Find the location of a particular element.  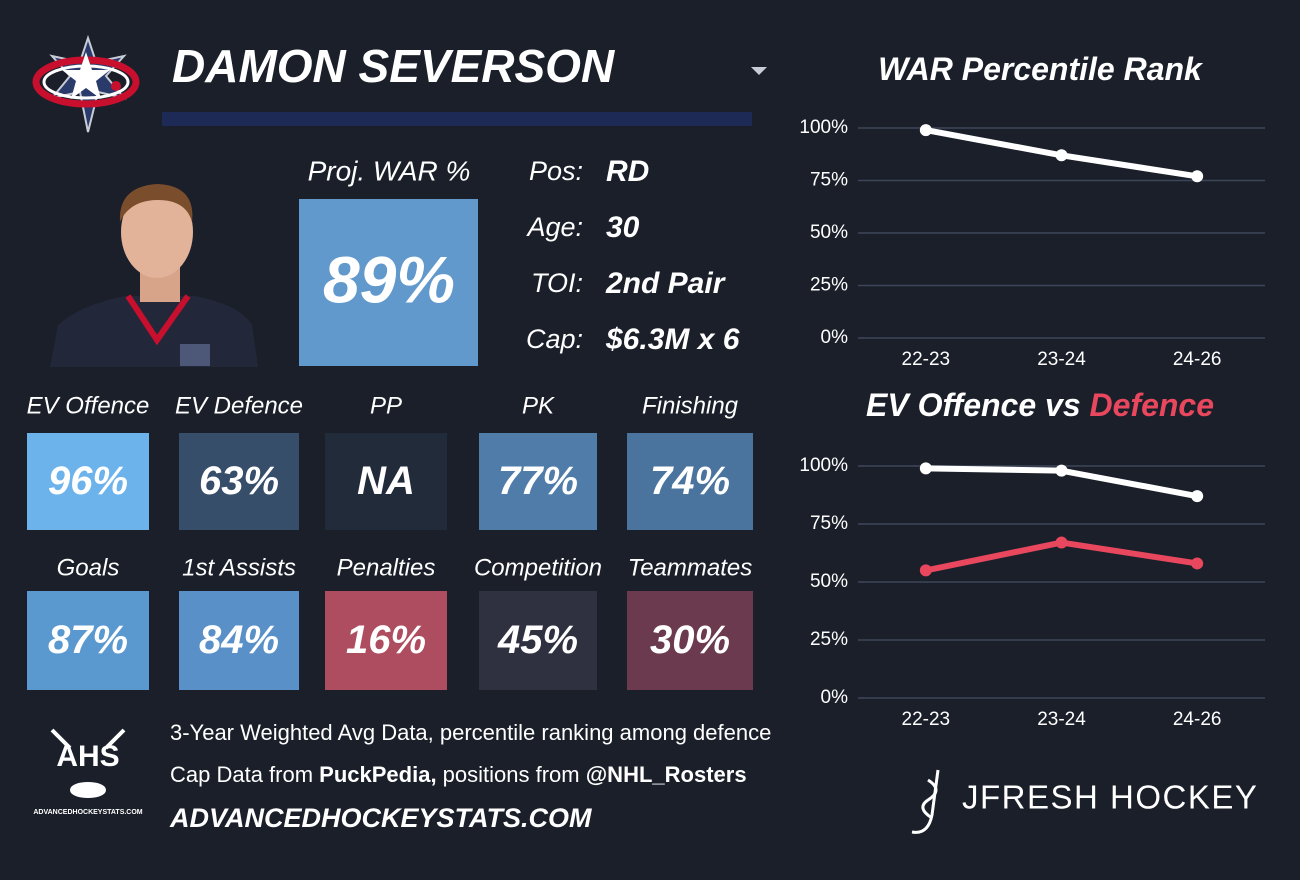

tile-value: 16% is located at coordinates (386, 640).